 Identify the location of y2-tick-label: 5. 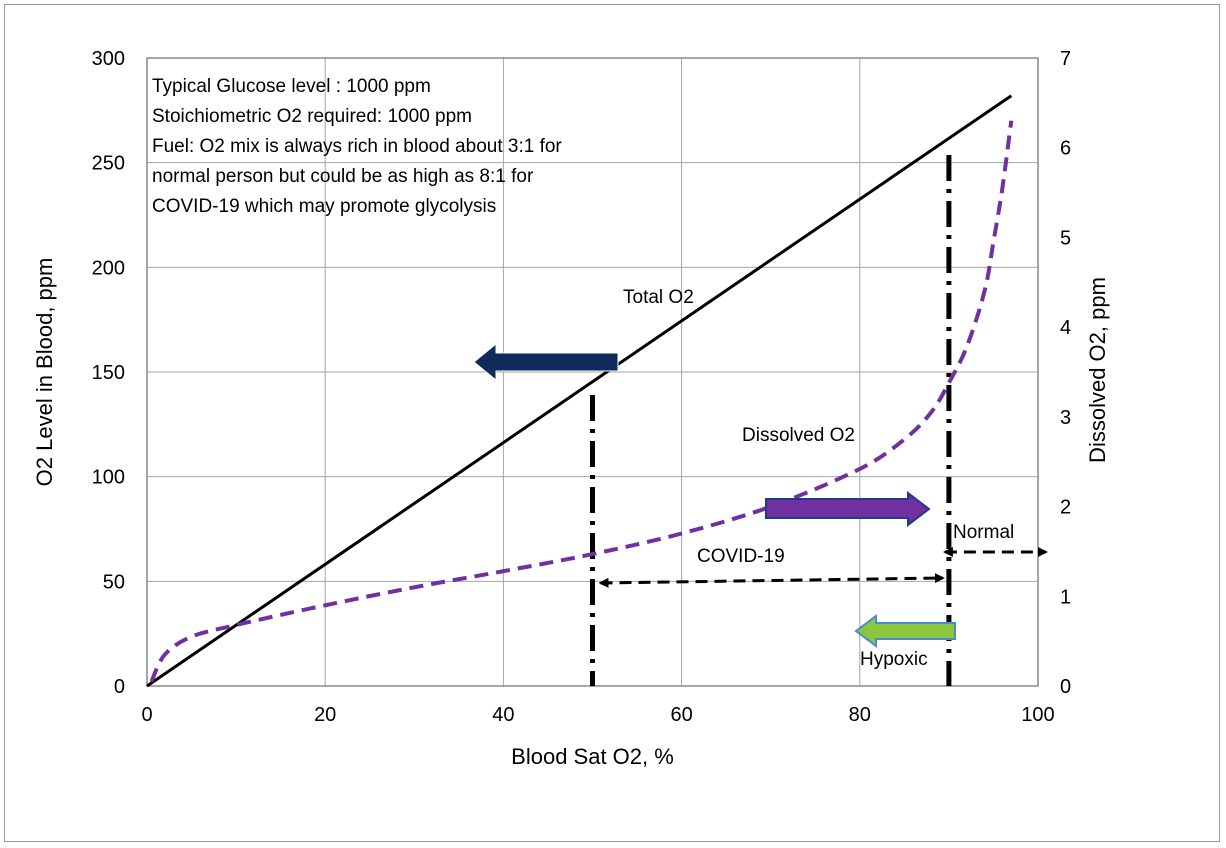
(1065, 238).